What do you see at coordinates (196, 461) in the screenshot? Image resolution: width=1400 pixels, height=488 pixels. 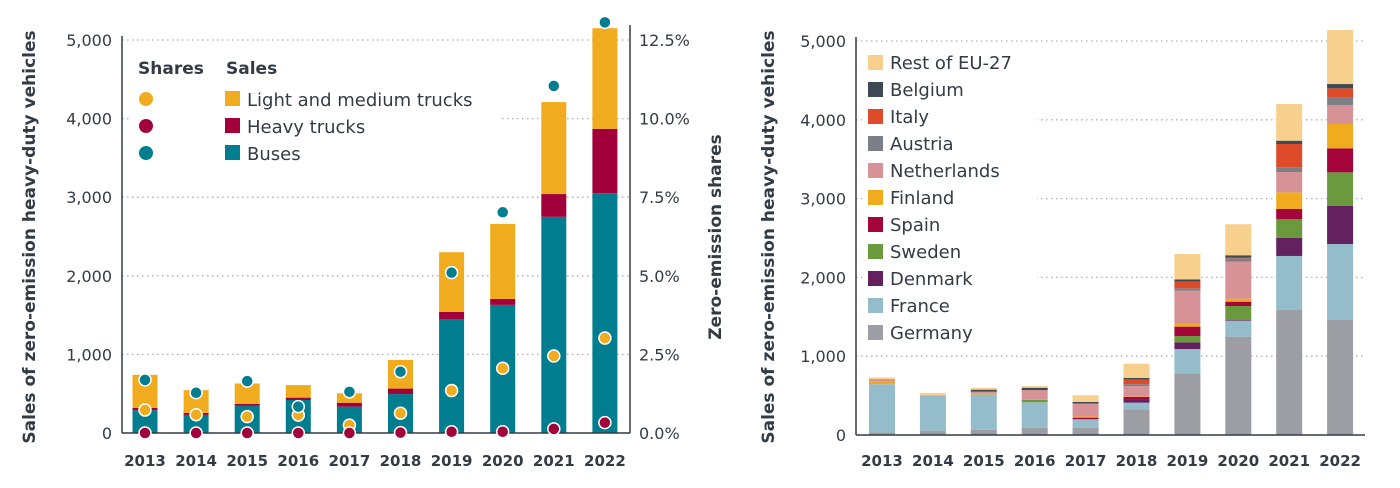 I see `x-tick-label: 2014` at bounding box center [196, 461].